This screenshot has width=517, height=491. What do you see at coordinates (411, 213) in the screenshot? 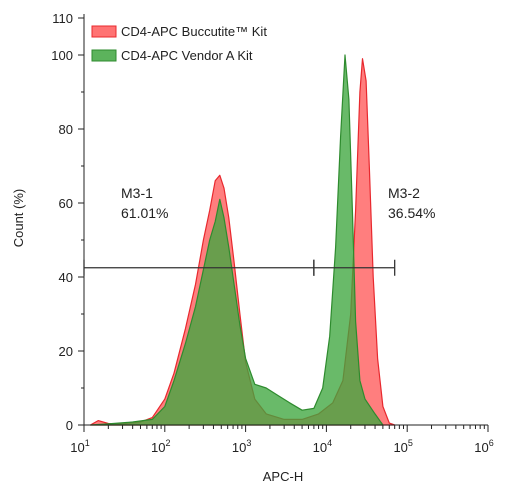
I see `gate-m3-2-percent: 36.54%` at bounding box center [411, 213].